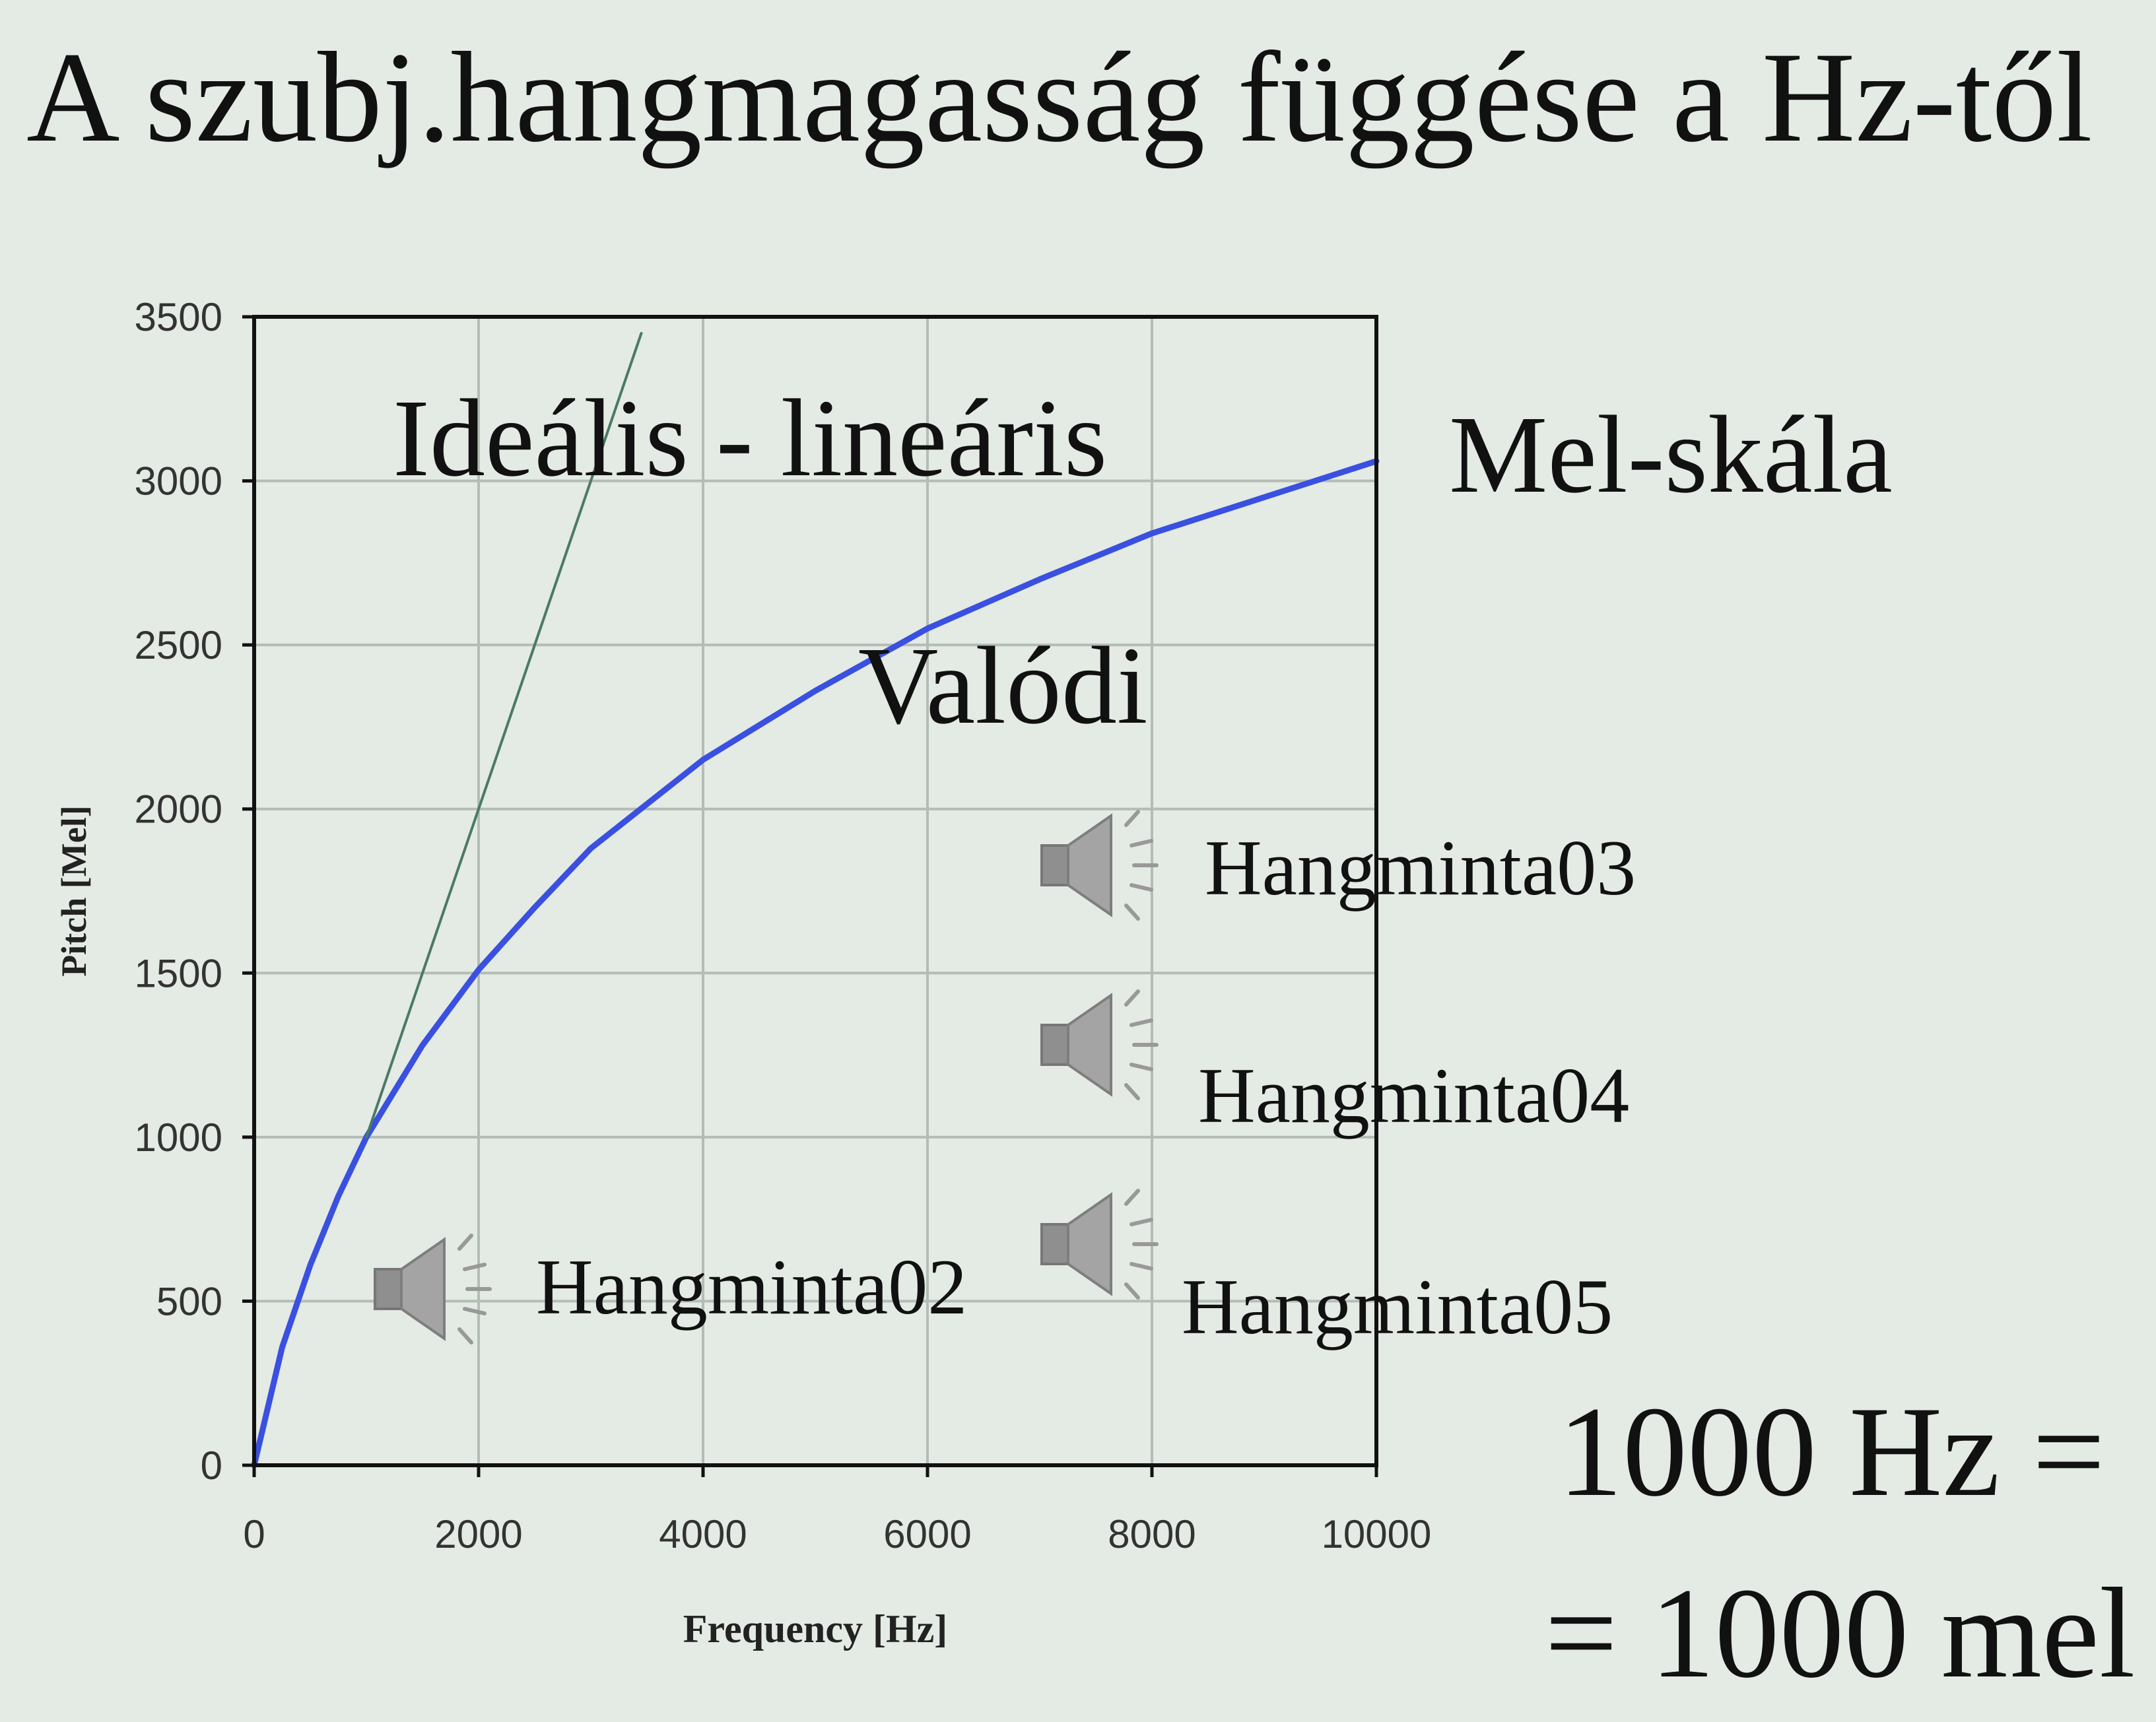 The width and height of the screenshot is (2156, 1722). What do you see at coordinates (1671, 454) in the screenshot?
I see `mel-scale-label: Mel-skála` at bounding box center [1671, 454].